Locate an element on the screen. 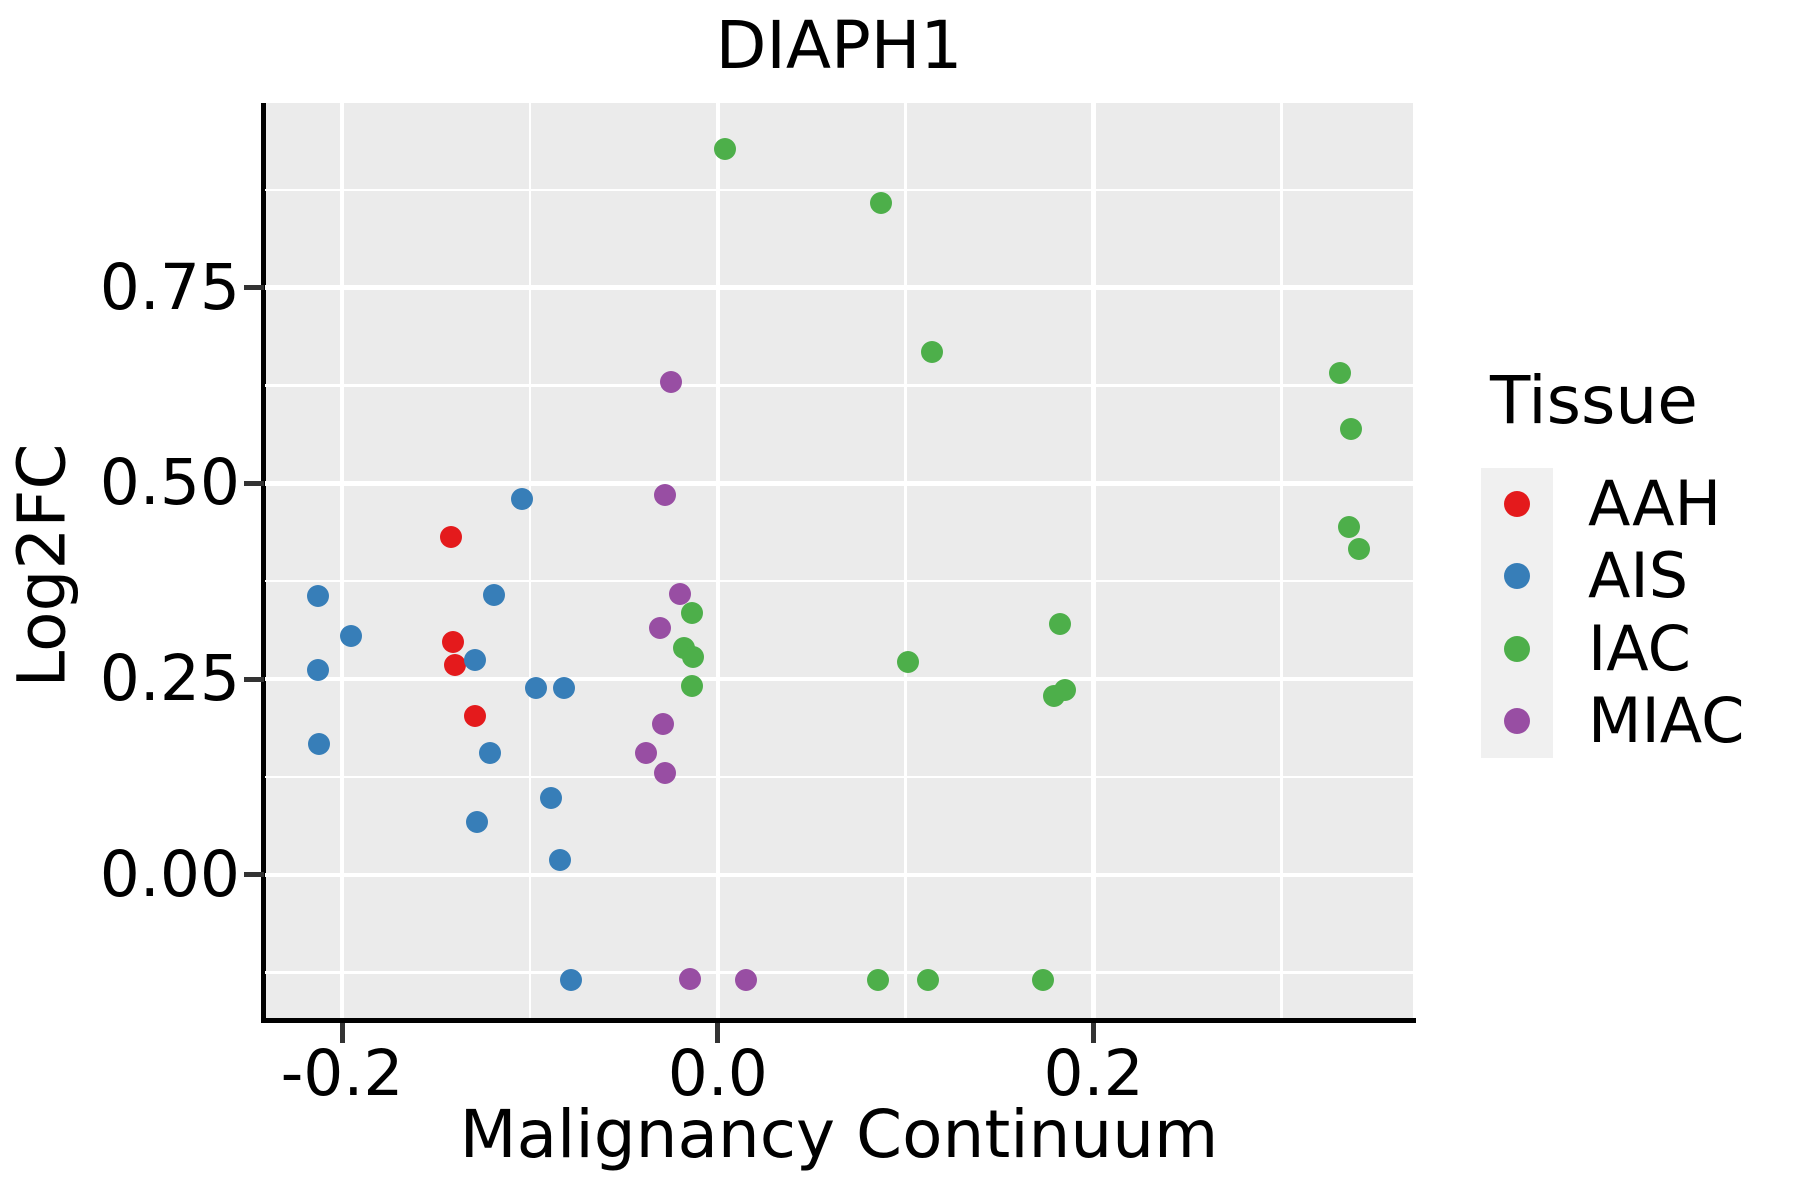 The image size is (1800, 1200). y-axis-line is located at coordinates (263, 563).